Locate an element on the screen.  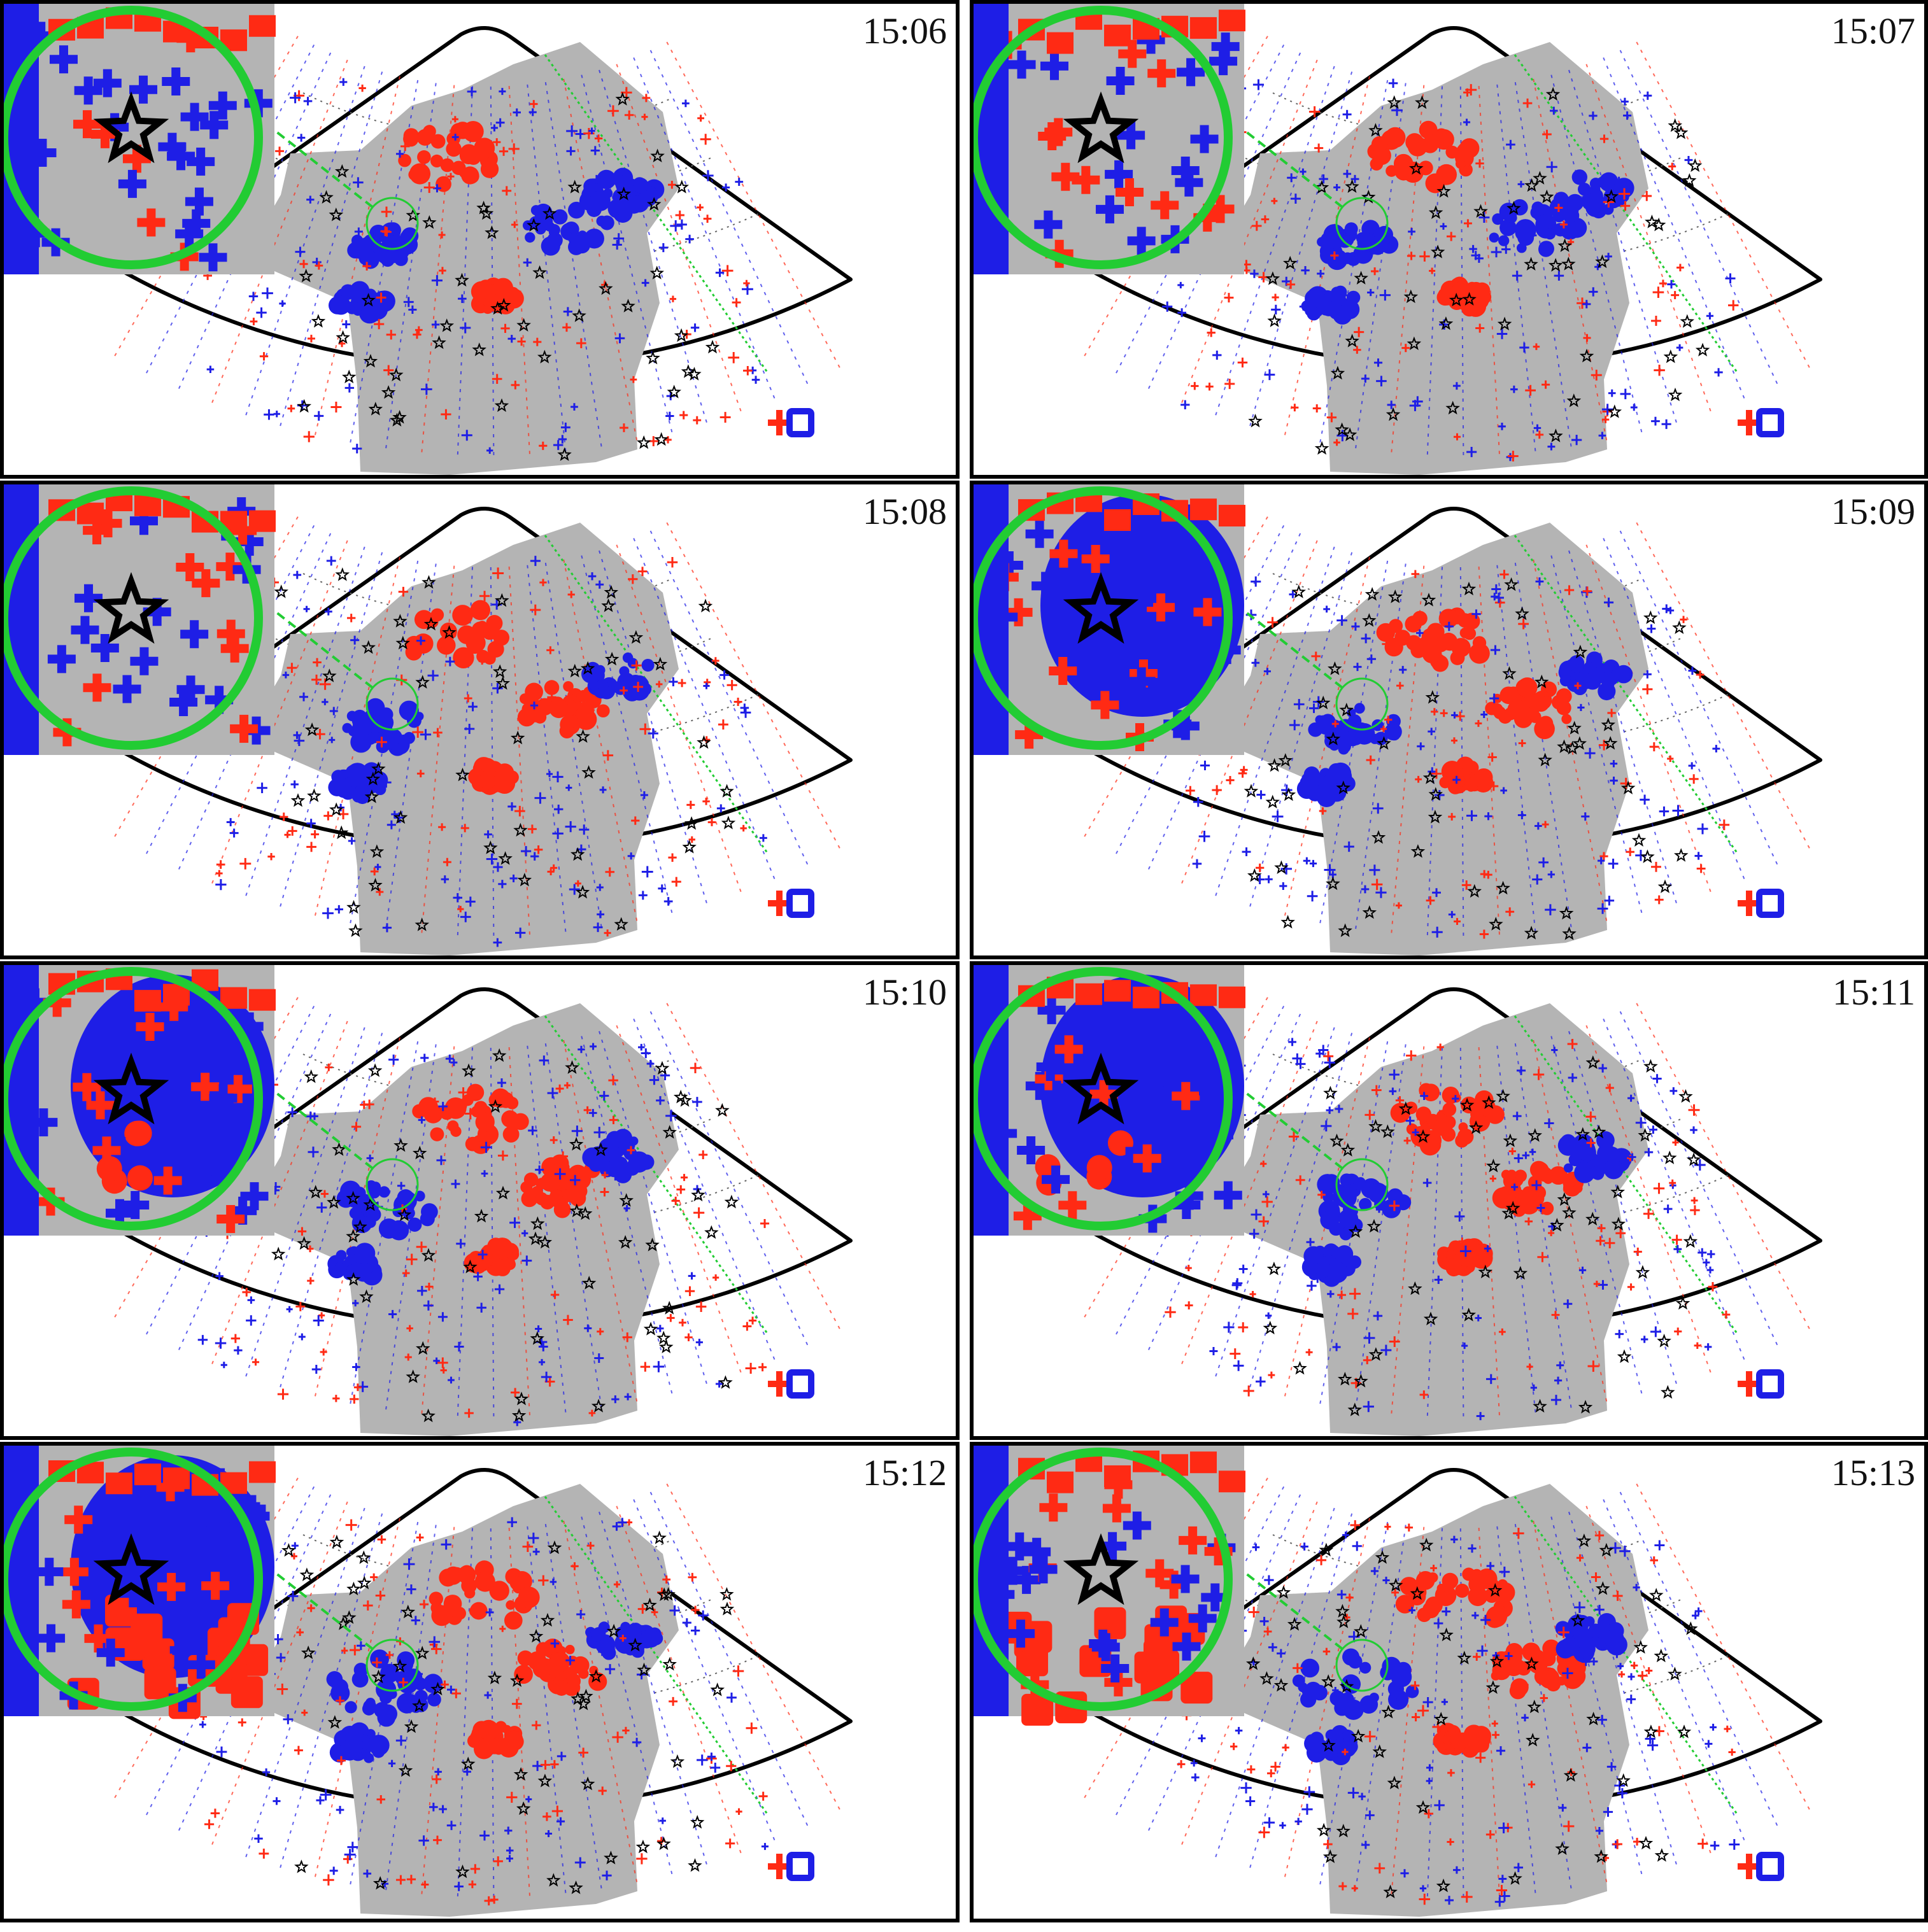
zoom-inset is located at coordinates (1109, 1100).